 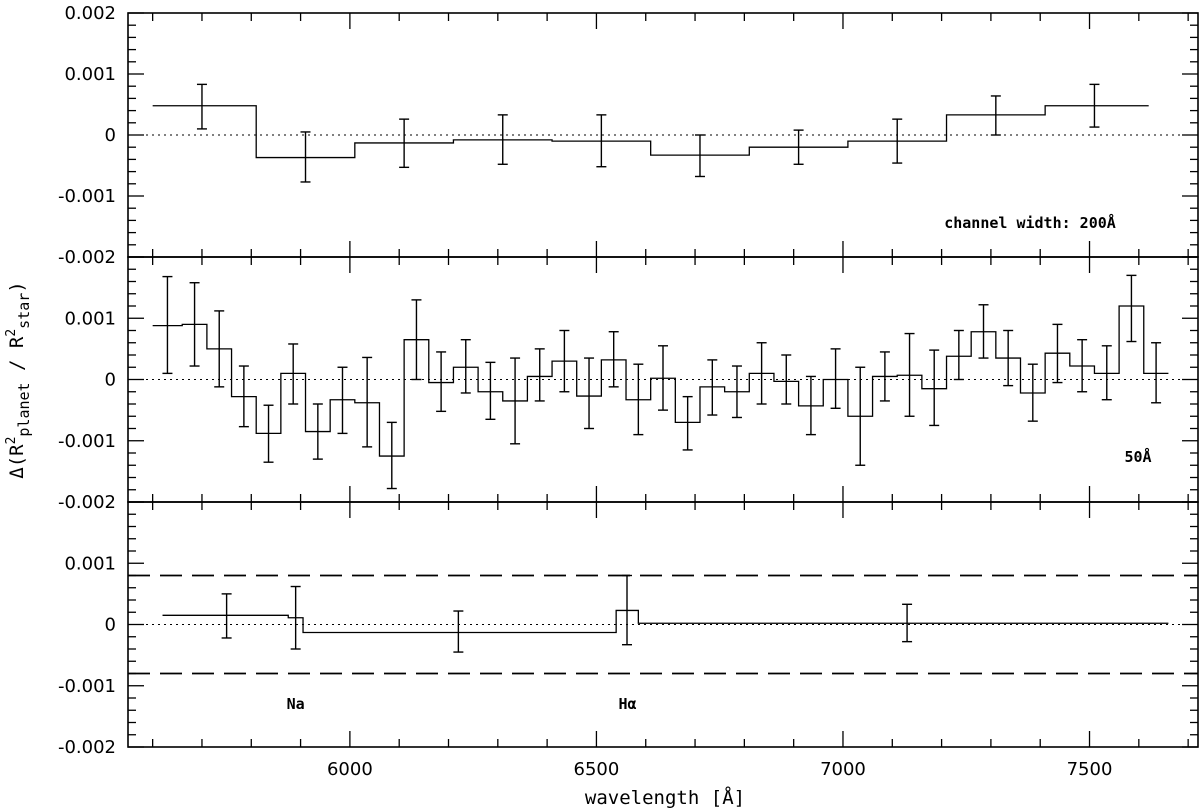 I want to click on y-axis-title-sup2: 2, so click(x=11, y=333).